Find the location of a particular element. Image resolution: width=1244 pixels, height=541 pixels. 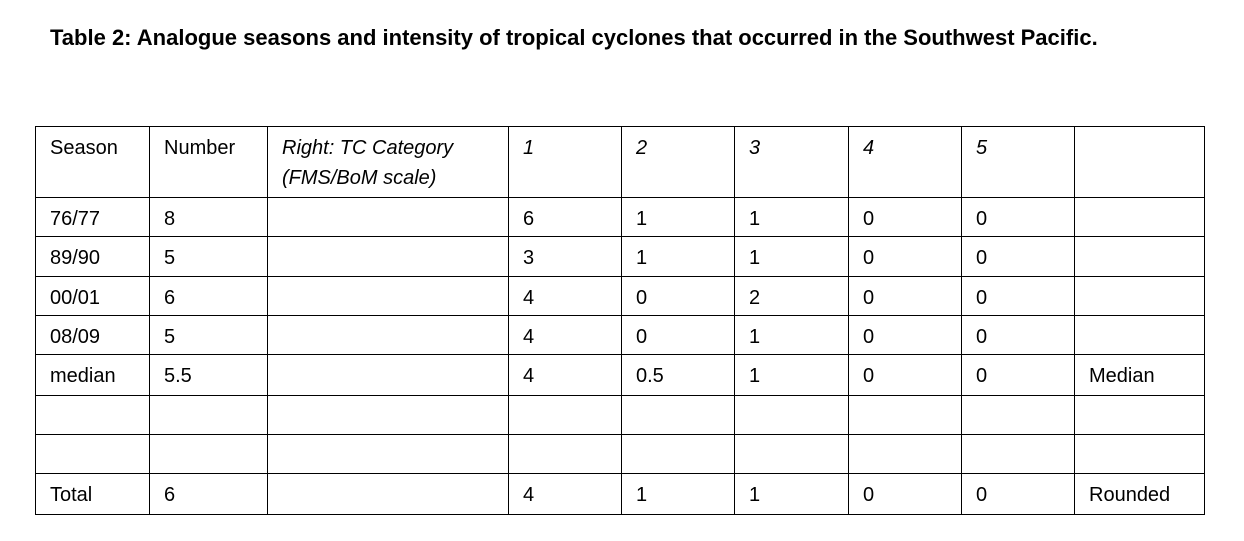

table-row: 00/01 6 4 0 2 0 0 is located at coordinates (620, 296).